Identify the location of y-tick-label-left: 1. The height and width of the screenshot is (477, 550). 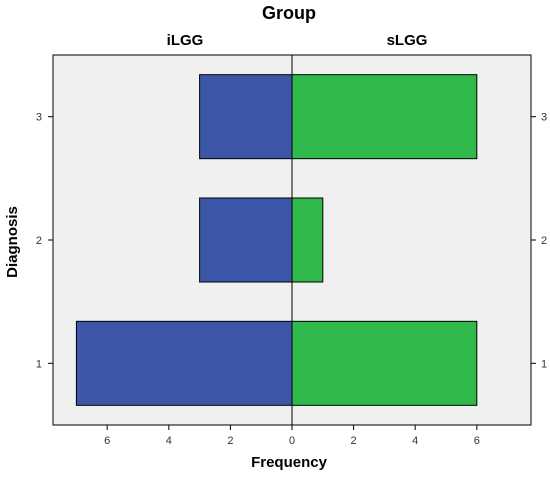
(39, 364).